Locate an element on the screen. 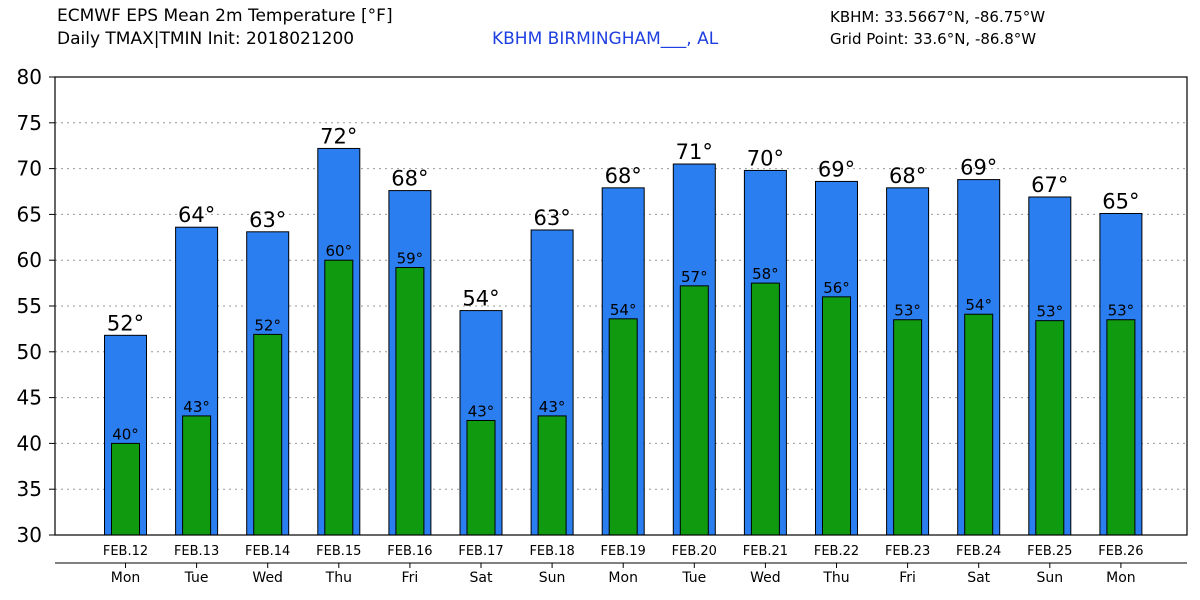 This screenshot has width=1200, height=600. x-tick-label: FEB.21 is located at coordinates (765, 551).